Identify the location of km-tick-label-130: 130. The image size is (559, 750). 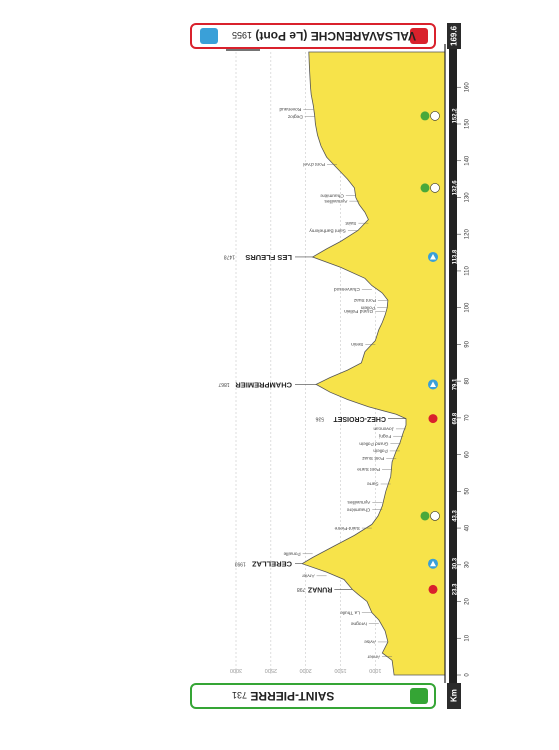
(468, 197).